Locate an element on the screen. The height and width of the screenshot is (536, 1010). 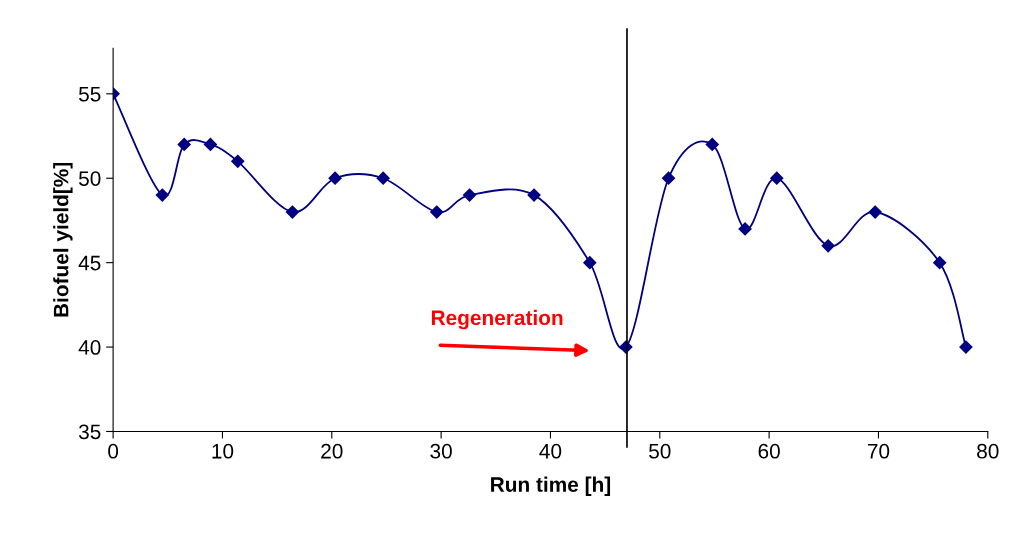
y-tick-label: 35 is located at coordinates (89, 432).